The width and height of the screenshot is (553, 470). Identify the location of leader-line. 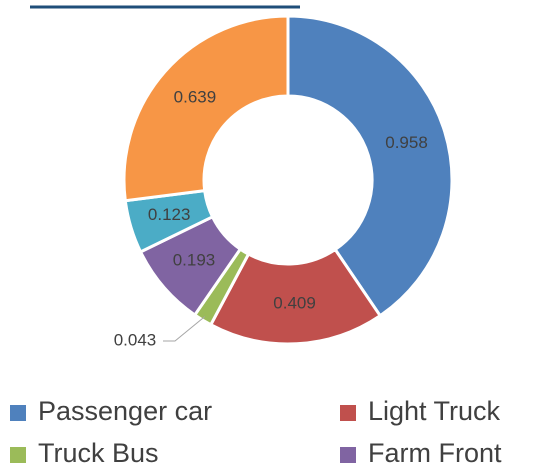
(184, 329).